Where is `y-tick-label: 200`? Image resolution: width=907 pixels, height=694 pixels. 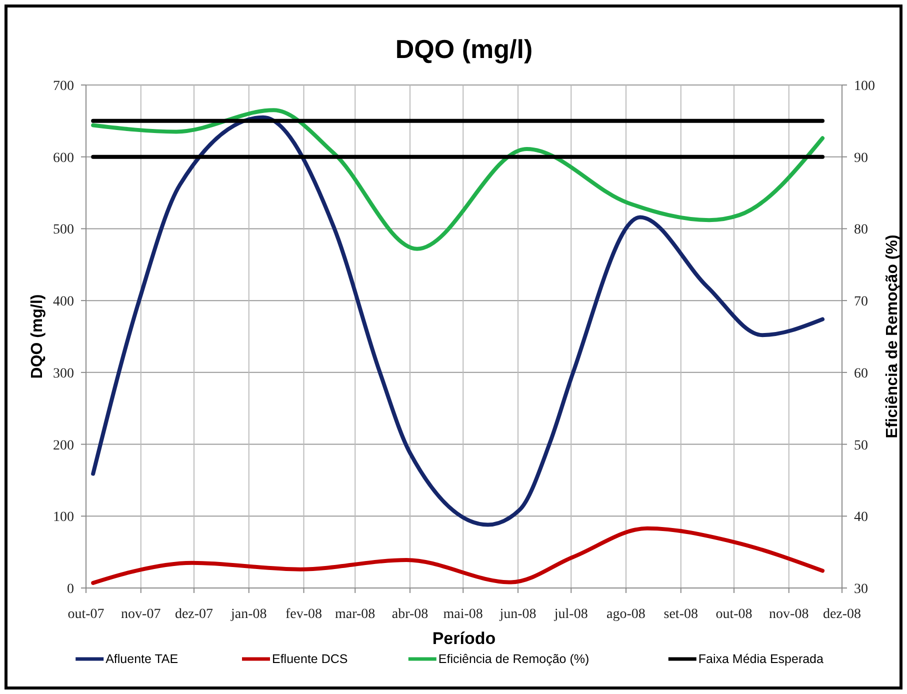 y-tick-label: 200 is located at coordinates (63, 446).